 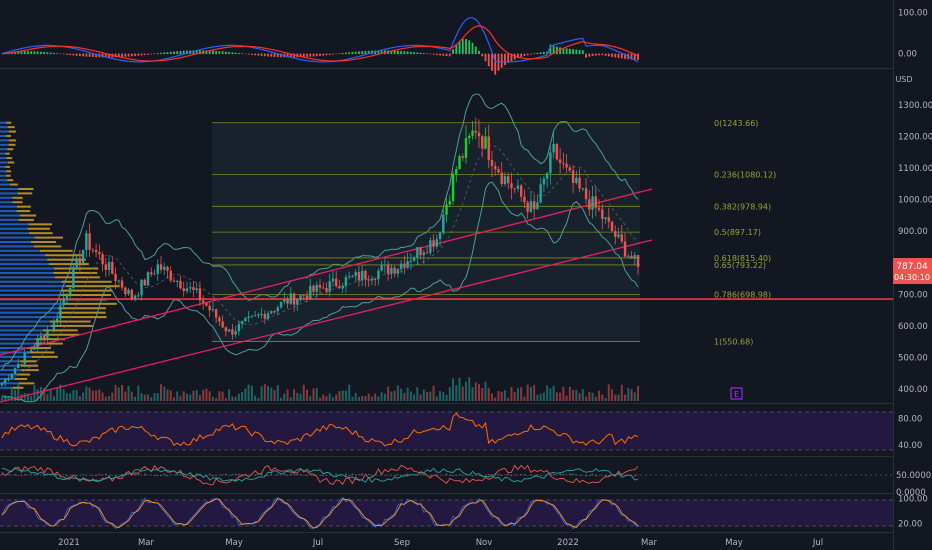 I want to click on stoch-tick-label: 100.00, so click(x=913, y=500).